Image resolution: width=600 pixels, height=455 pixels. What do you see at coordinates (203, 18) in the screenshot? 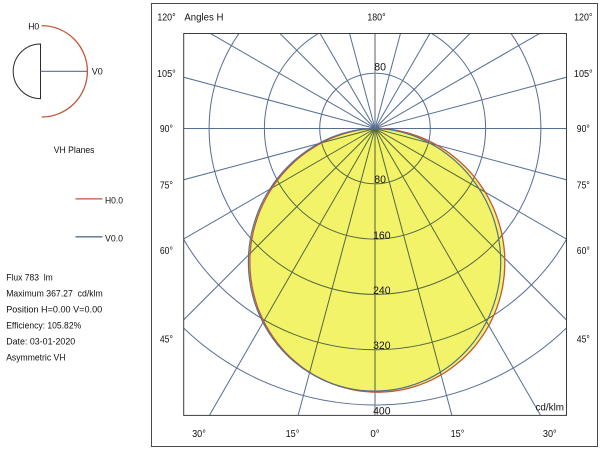
I see `svg-text: Angles H` at bounding box center [203, 18].